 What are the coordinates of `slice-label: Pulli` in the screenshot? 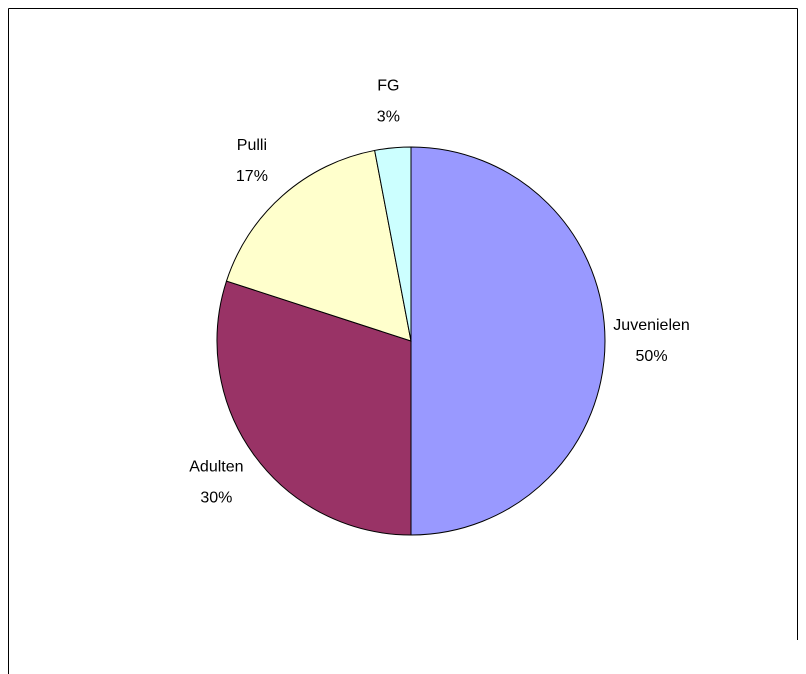 It's located at (252, 145).